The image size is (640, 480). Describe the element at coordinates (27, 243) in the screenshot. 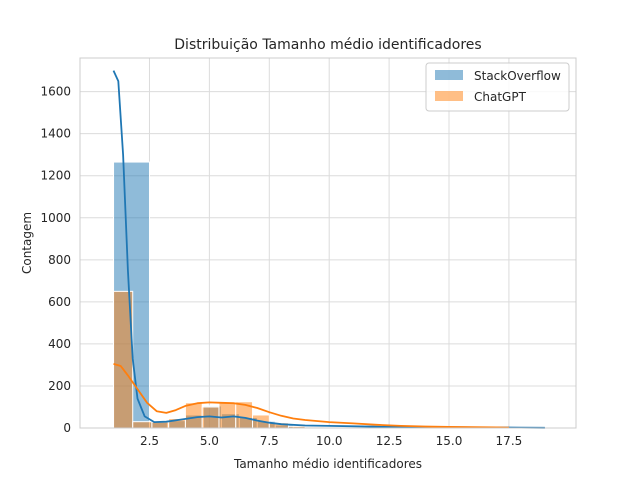

I see `y-axis-title: Contagem` at that location.